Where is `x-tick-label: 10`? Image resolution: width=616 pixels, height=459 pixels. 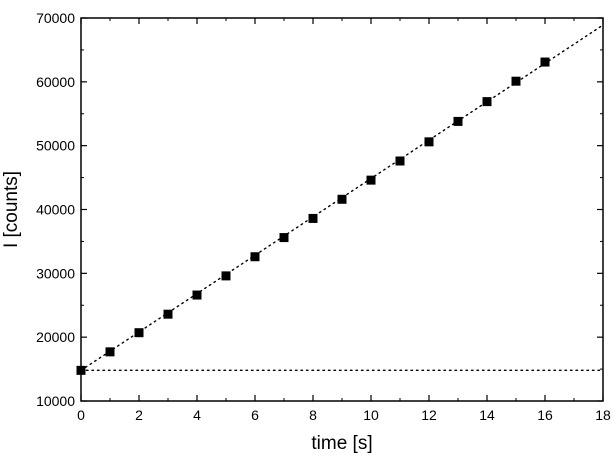 x-tick-label: 10 is located at coordinates (371, 415).